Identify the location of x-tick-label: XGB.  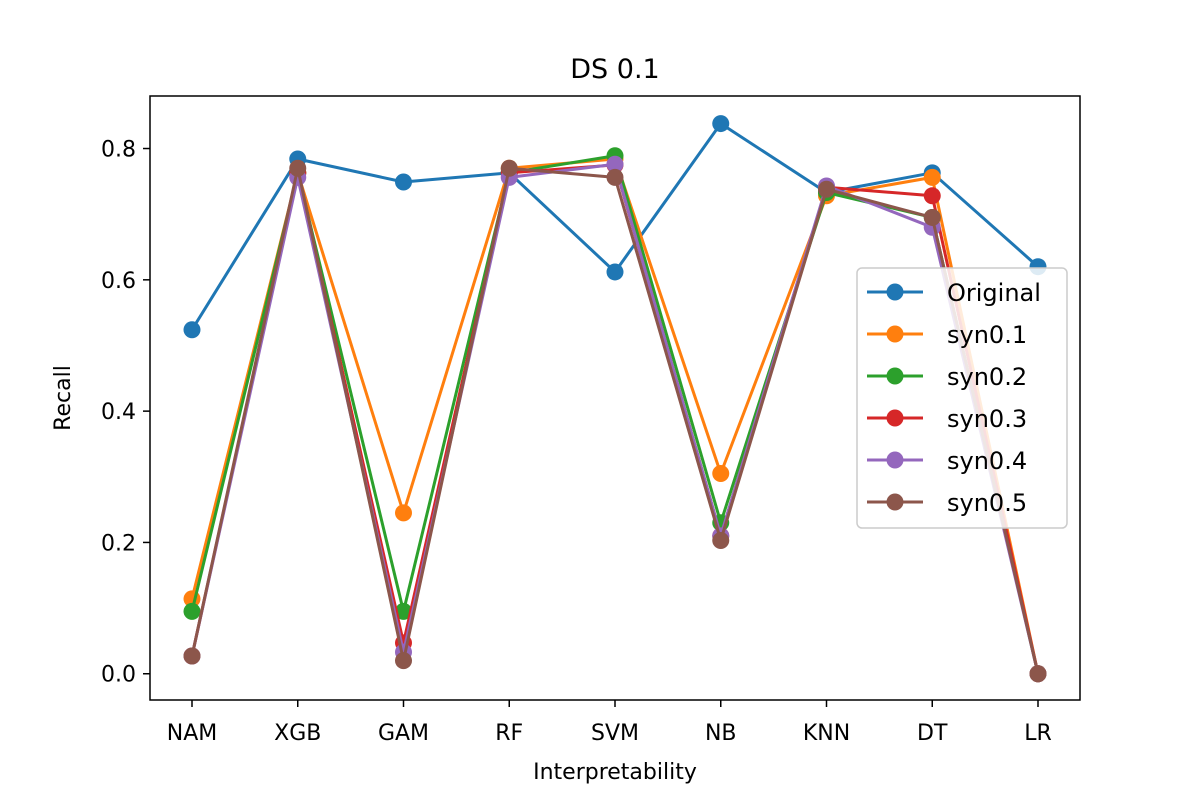
(297, 733).